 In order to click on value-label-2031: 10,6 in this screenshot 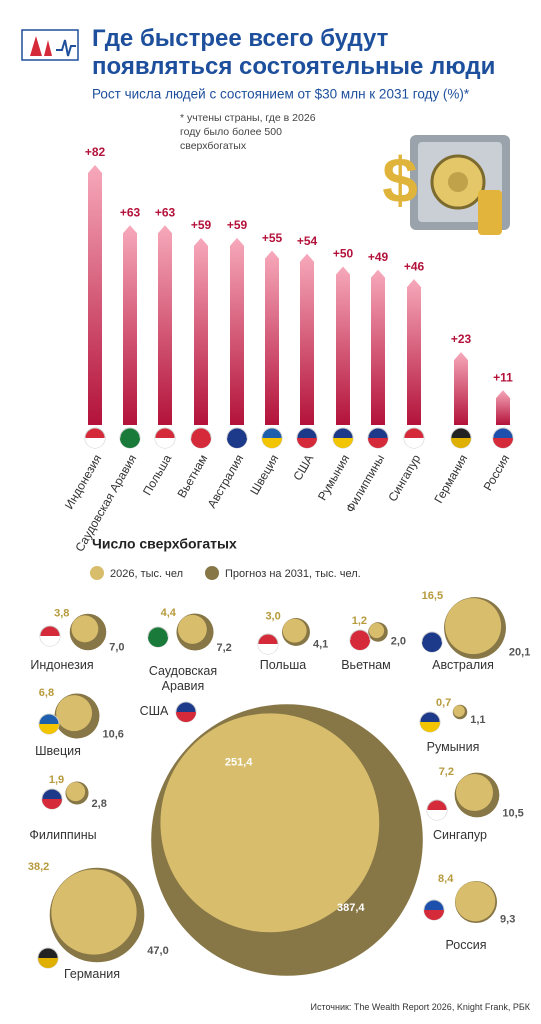, I will do `click(112, 735)`.